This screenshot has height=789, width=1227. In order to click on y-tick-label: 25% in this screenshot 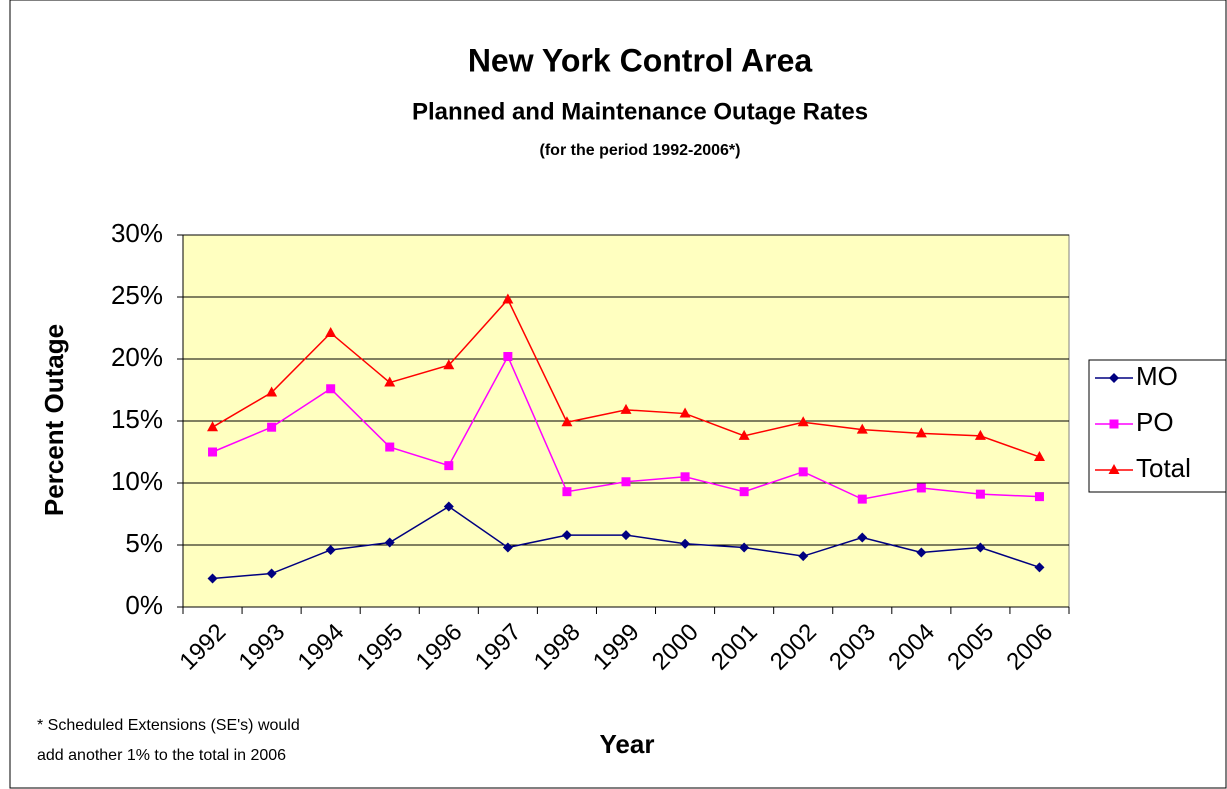, I will do `click(137, 295)`.